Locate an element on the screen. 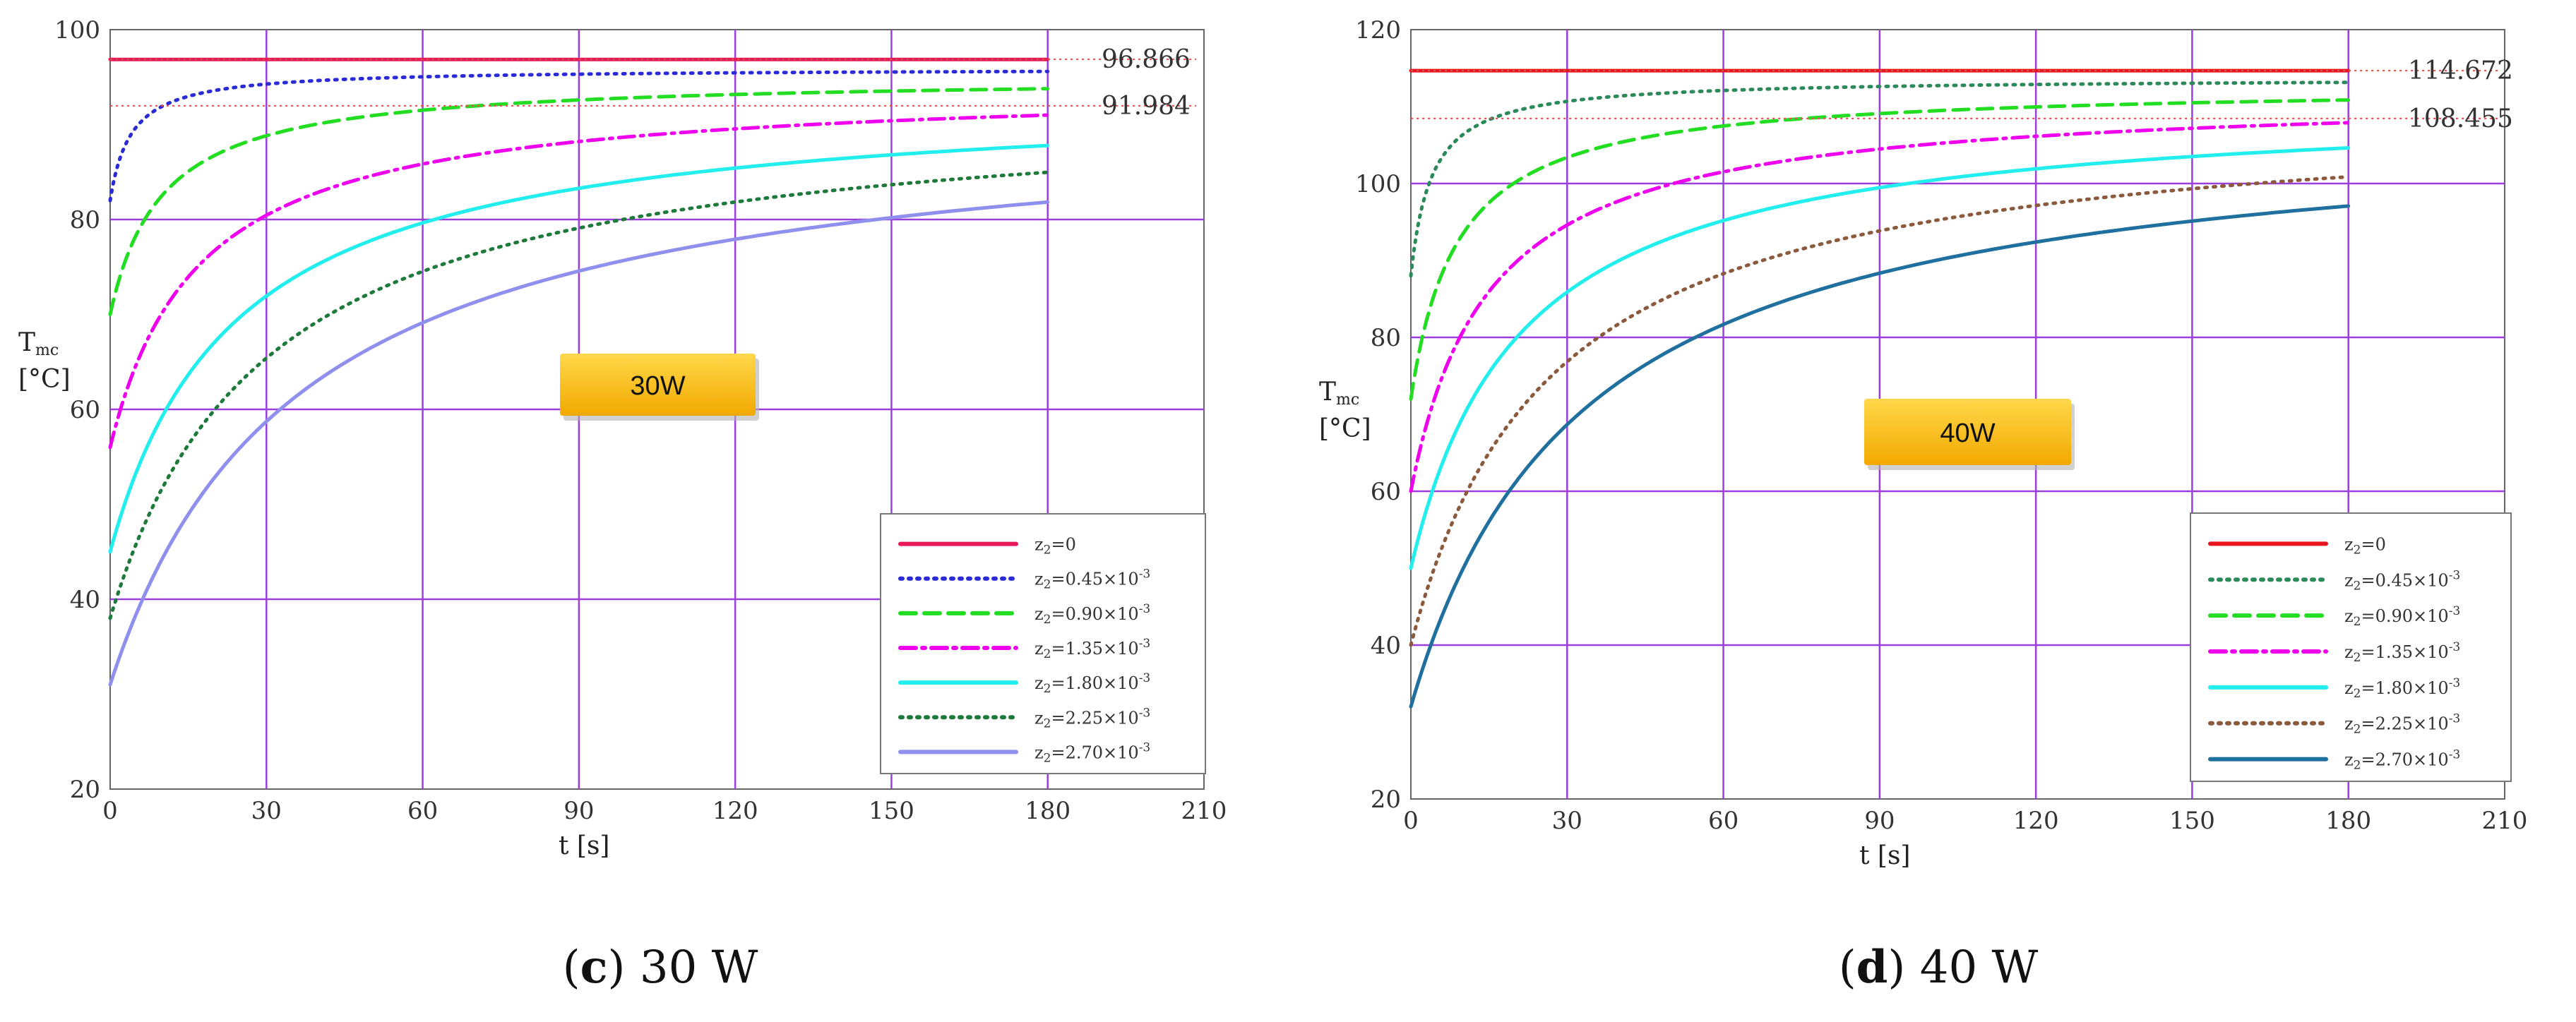 The width and height of the screenshot is (2576, 1022). reference-value-label: 108.455 is located at coordinates (2460, 118).